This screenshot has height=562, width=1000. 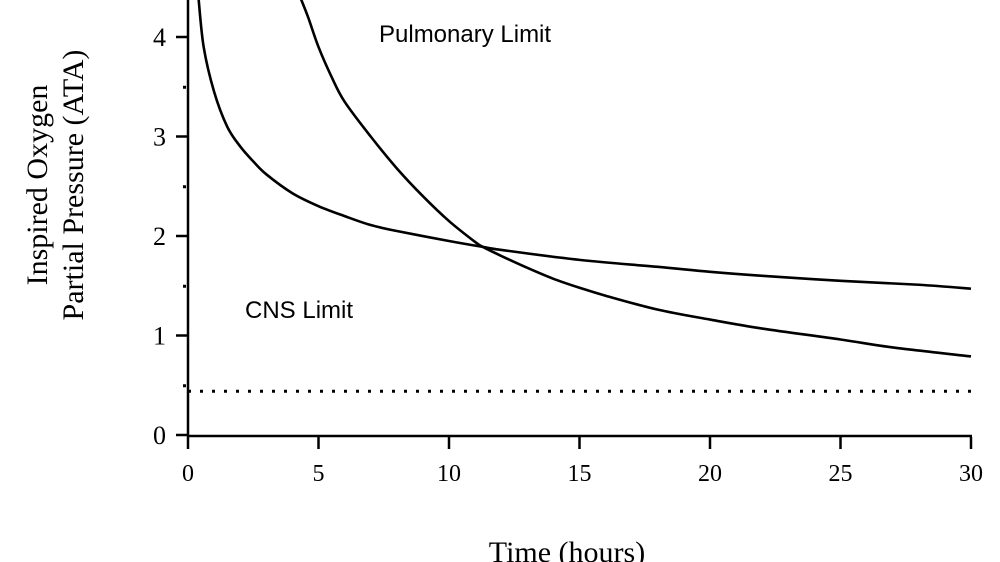 I want to click on x-tick-label: 30, so click(x=971, y=474).